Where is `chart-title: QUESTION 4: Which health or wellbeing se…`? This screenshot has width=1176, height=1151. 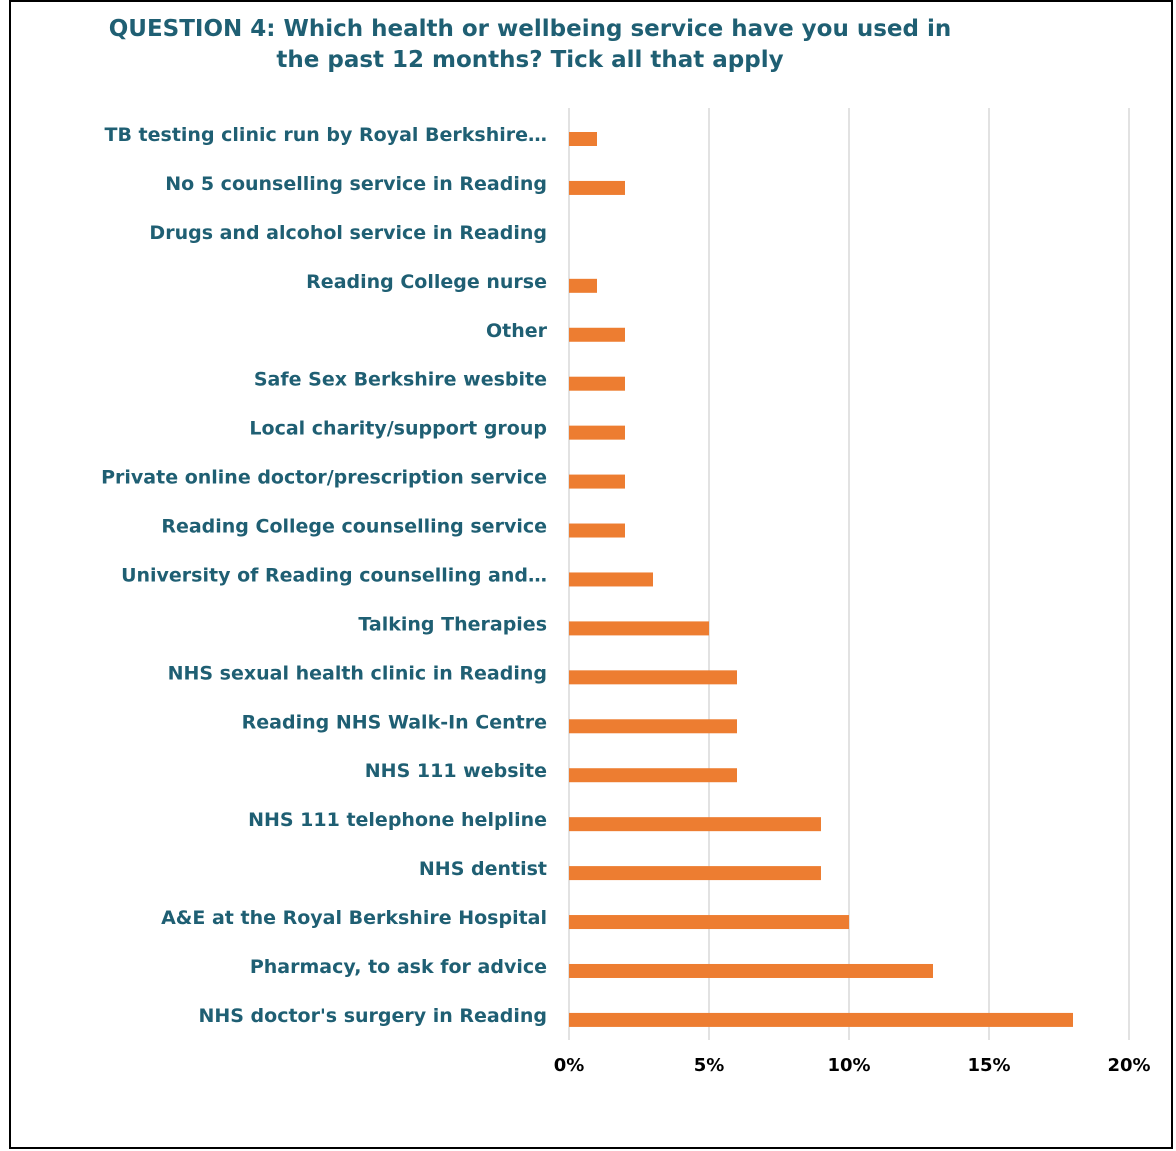 chart-title: QUESTION 4: Which health or wellbeing se… is located at coordinates (530, 45).